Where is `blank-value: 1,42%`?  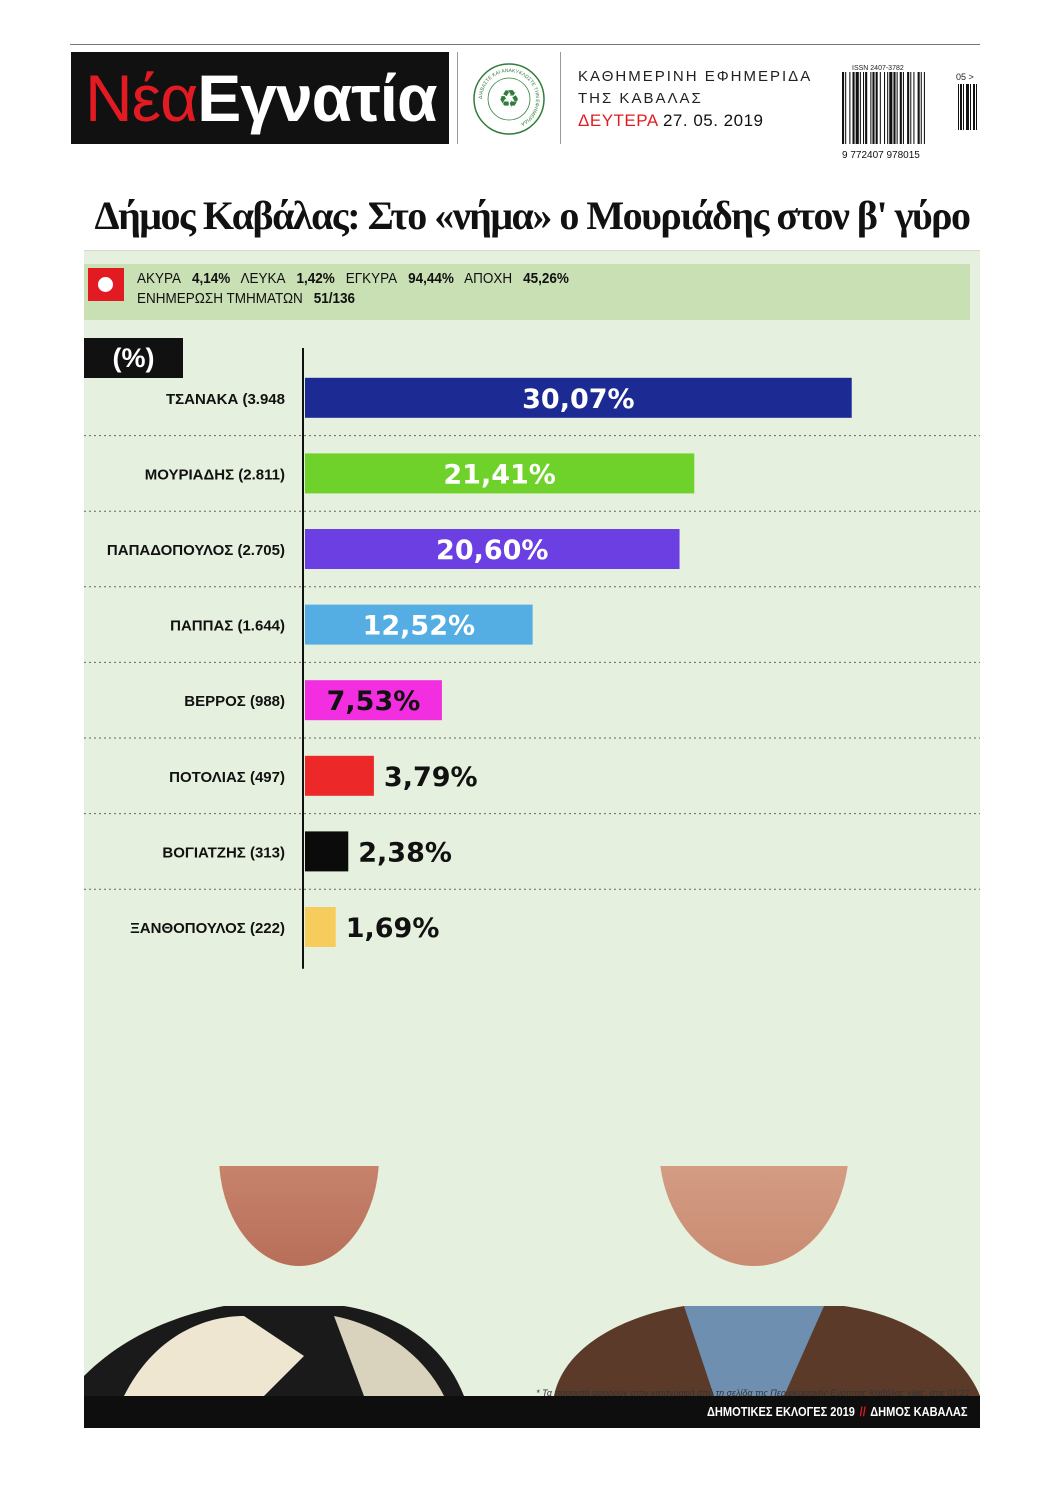
blank-value: 1,42% is located at coordinates (315, 278).